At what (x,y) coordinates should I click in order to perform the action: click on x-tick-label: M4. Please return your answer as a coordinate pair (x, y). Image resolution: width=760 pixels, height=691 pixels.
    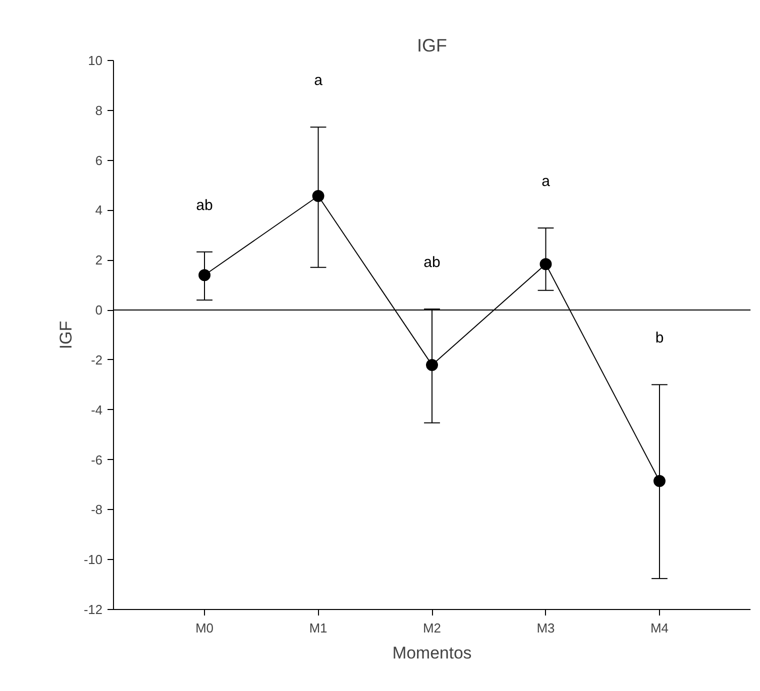
    Looking at the image, I should click on (659, 628).